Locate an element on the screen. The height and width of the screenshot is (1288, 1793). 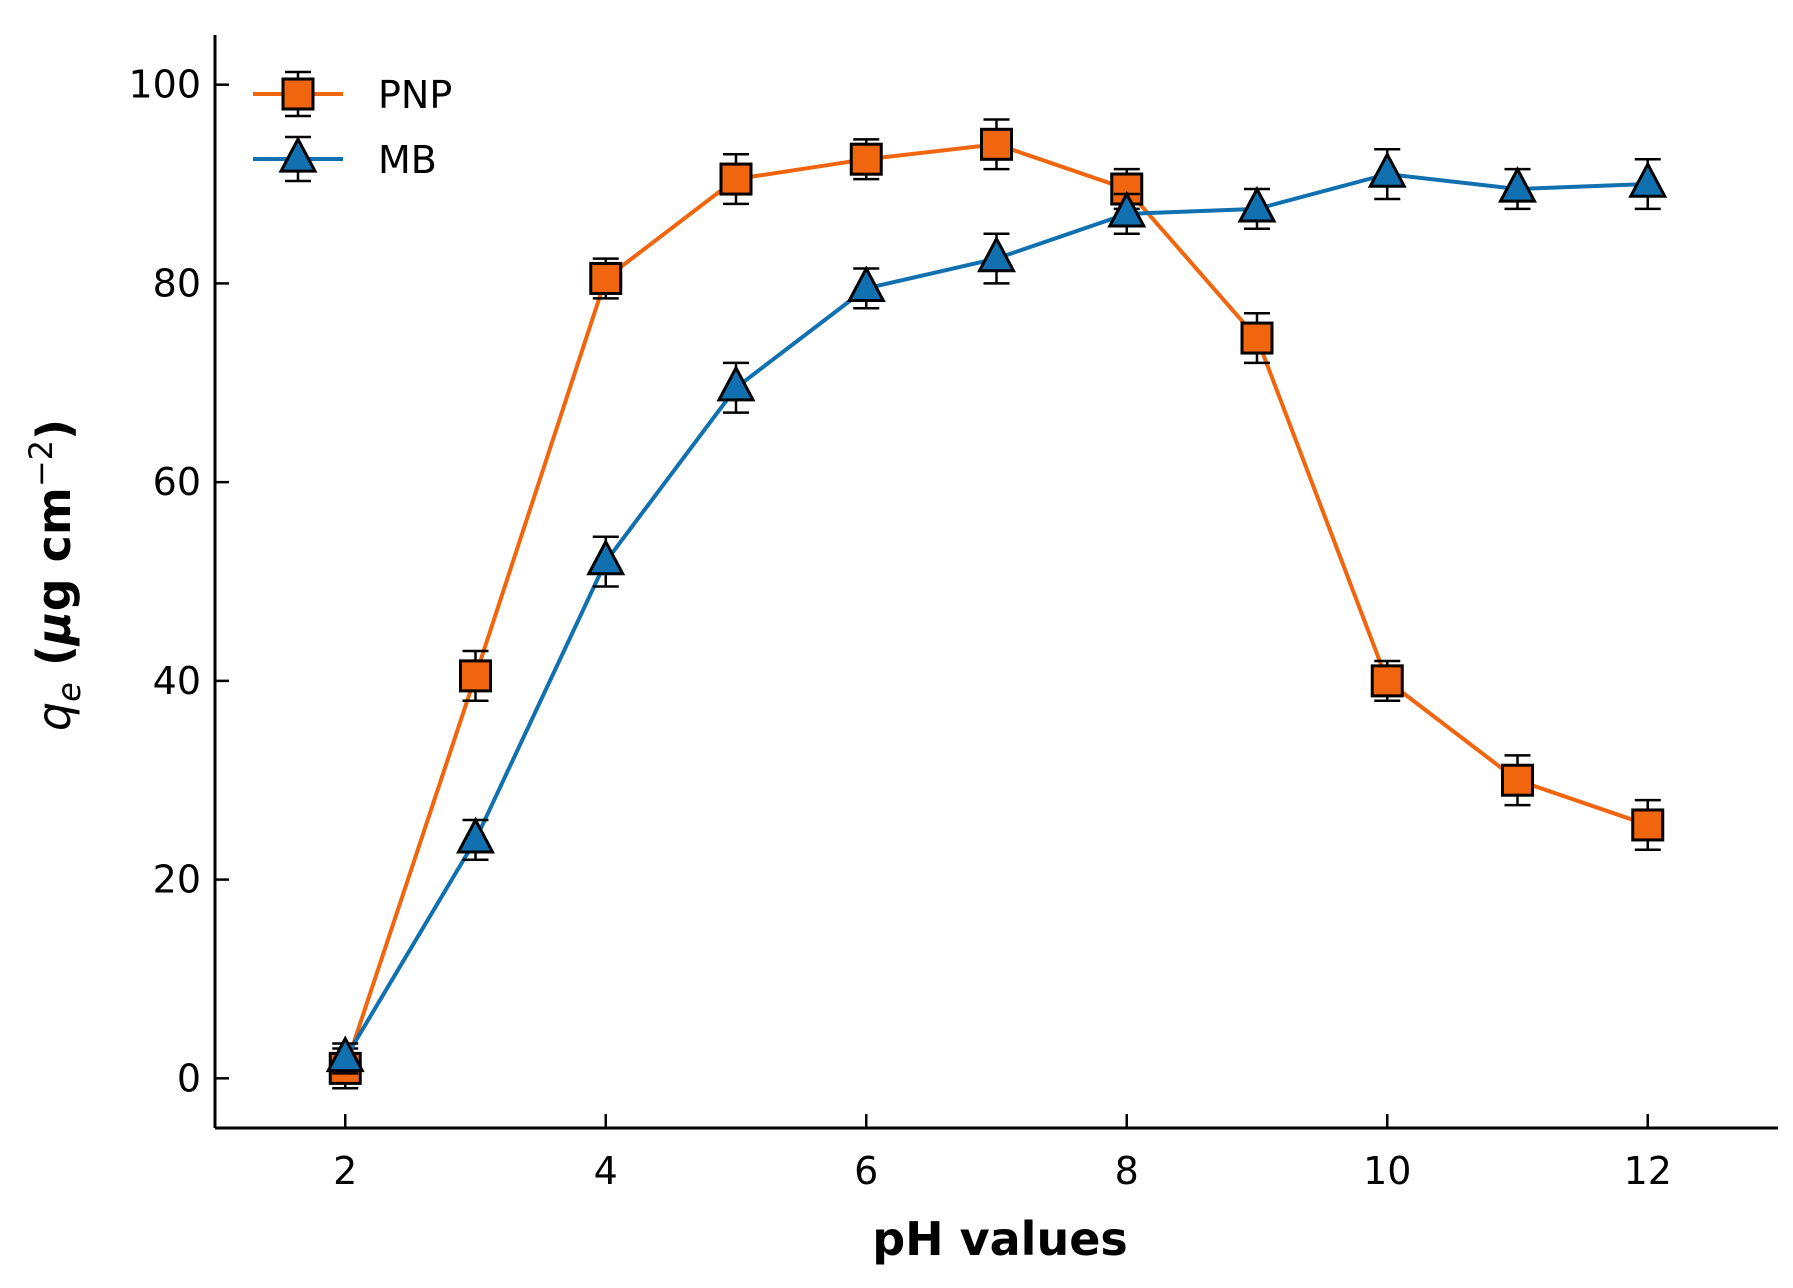
y-axis-title: qe (μg cm−2) is located at coordinates (55, 575).